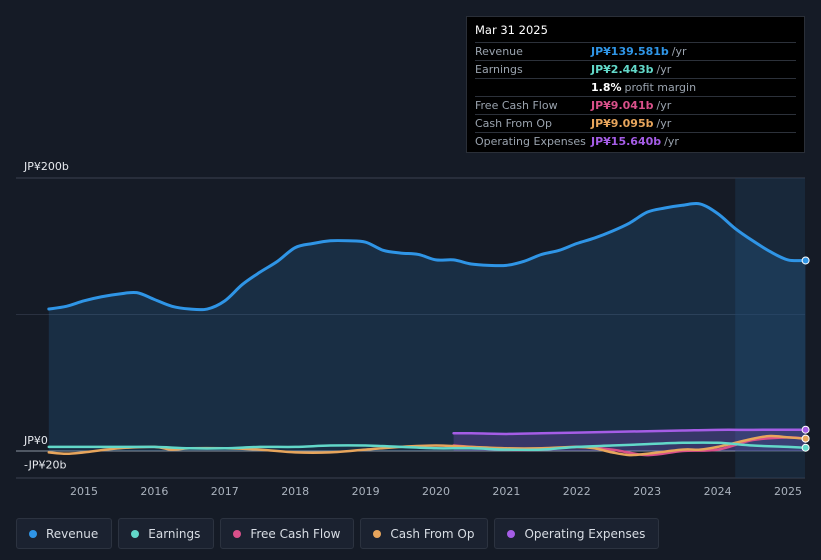 The width and height of the screenshot is (821, 560). What do you see at coordinates (366, 491) in the screenshot?
I see `x-tick-label: 2019` at bounding box center [366, 491].